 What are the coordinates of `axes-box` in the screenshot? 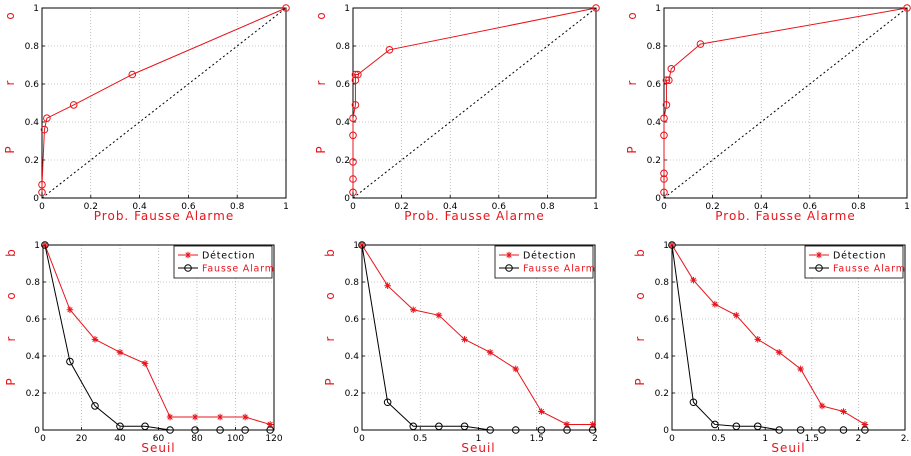 It's located at (164, 103).